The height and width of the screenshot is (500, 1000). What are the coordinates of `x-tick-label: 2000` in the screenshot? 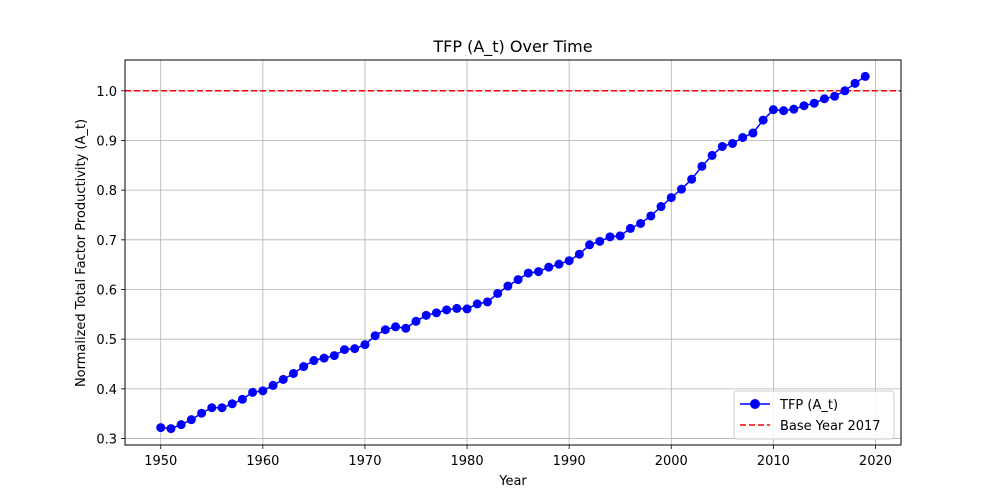 It's located at (671, 461).